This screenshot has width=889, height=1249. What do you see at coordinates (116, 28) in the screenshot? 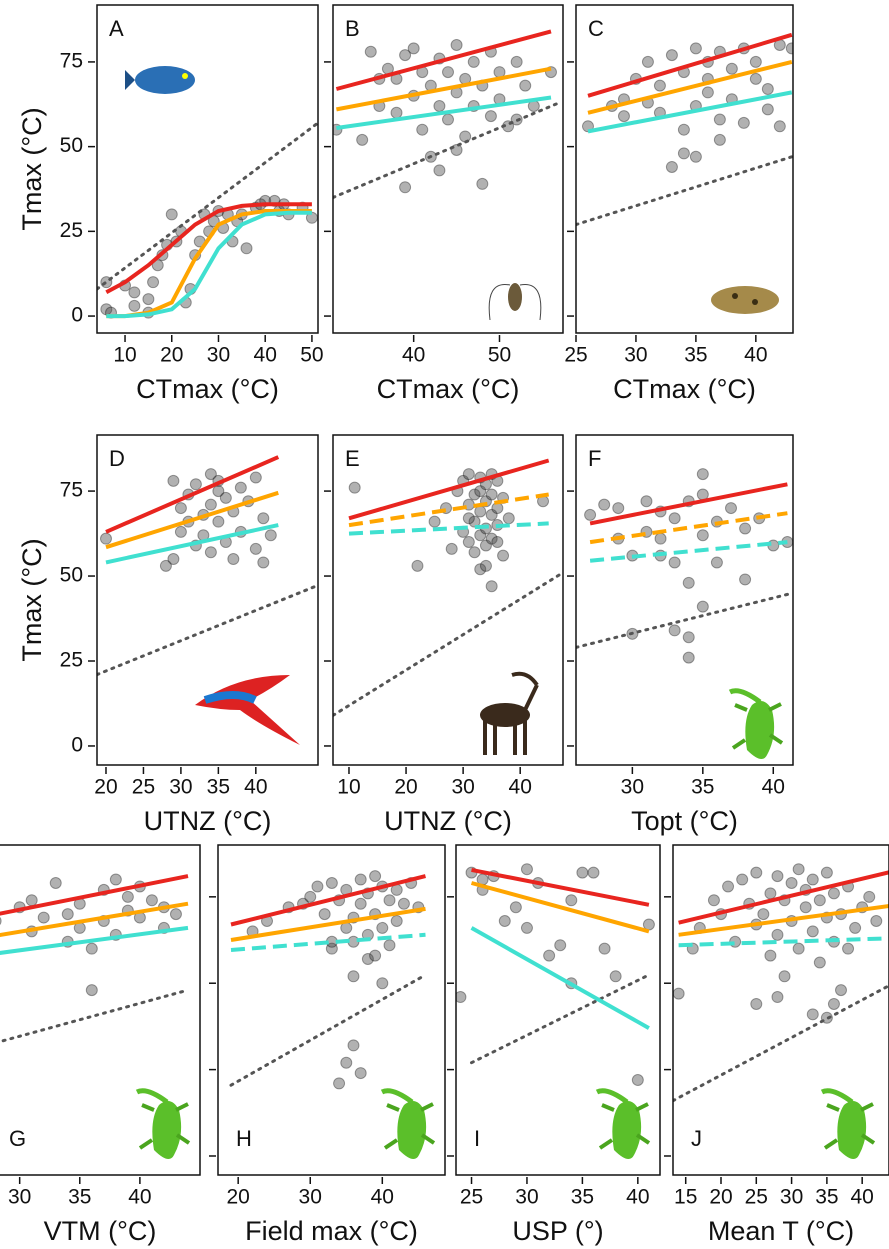
I see `panel-label: A` at bounding box center [116, 28].